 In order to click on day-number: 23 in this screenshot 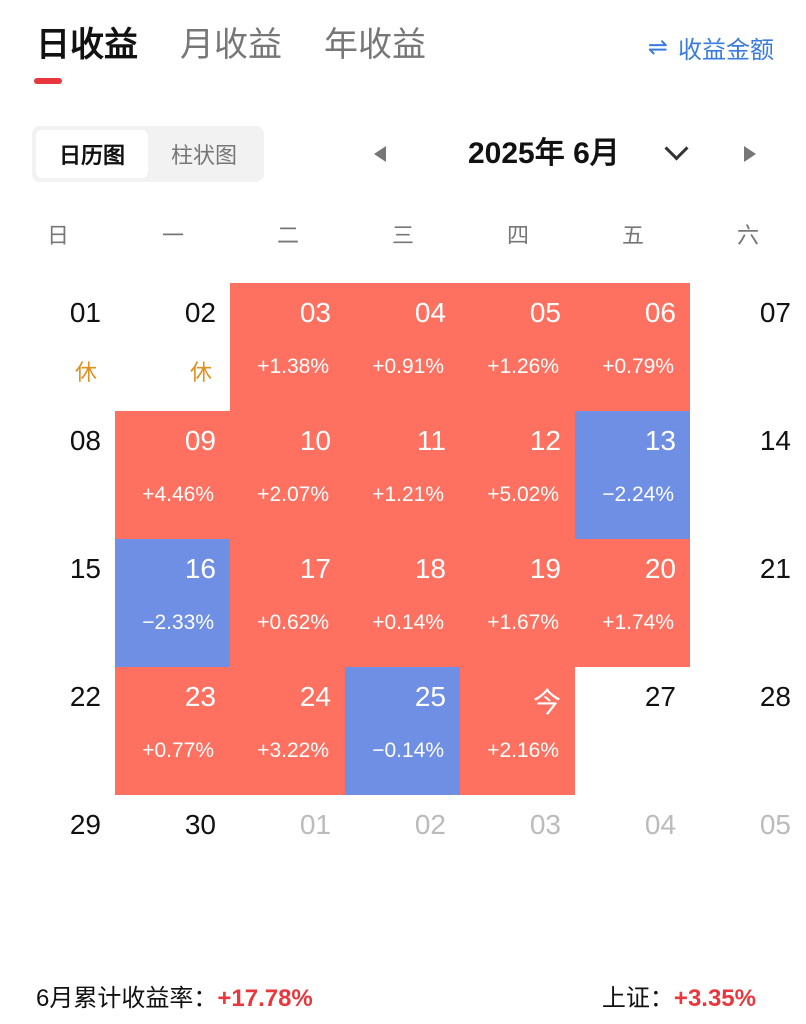, I will do `click(200, 696)`.